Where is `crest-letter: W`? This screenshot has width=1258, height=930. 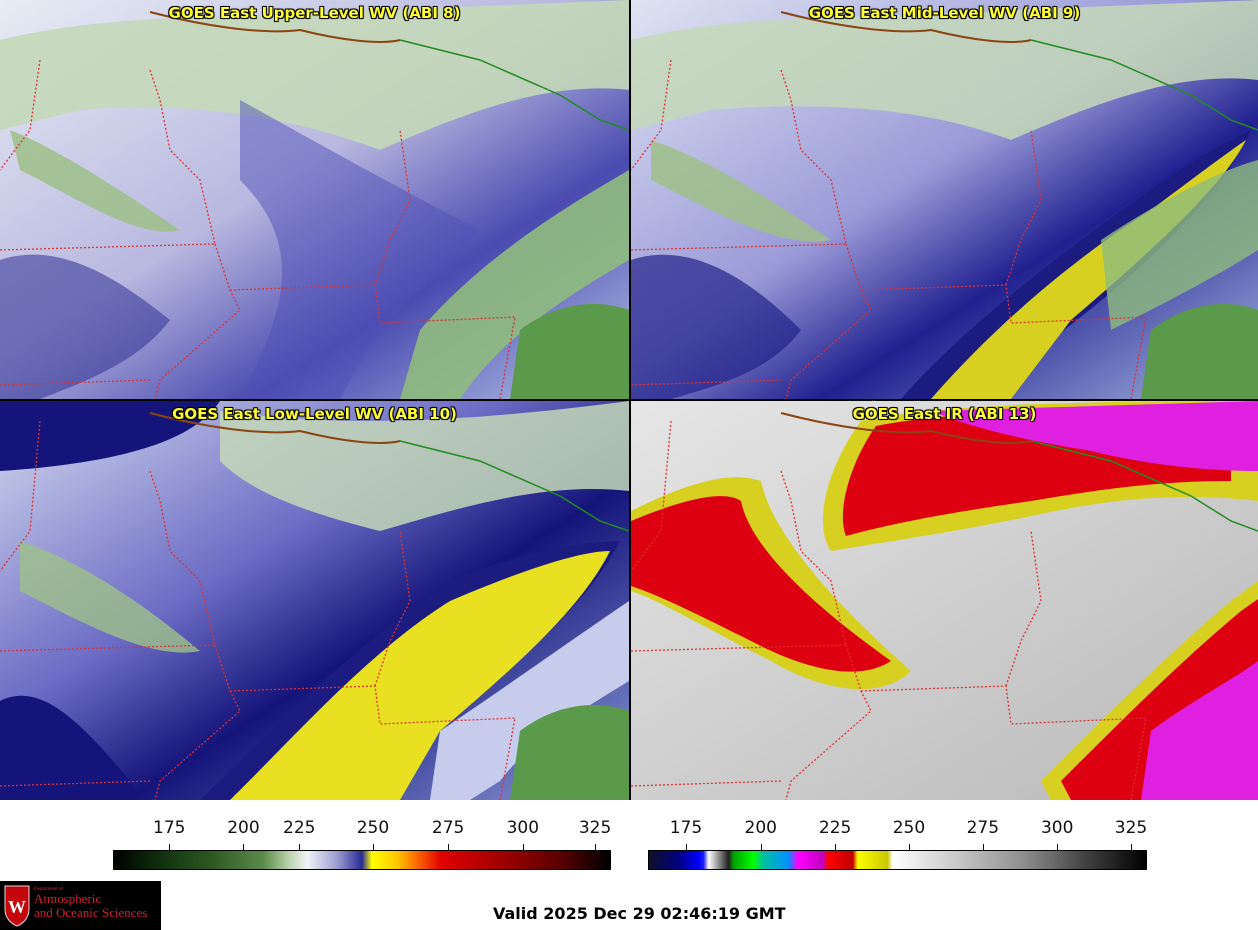
crest-letter: W is located at coordinates (17, 907).